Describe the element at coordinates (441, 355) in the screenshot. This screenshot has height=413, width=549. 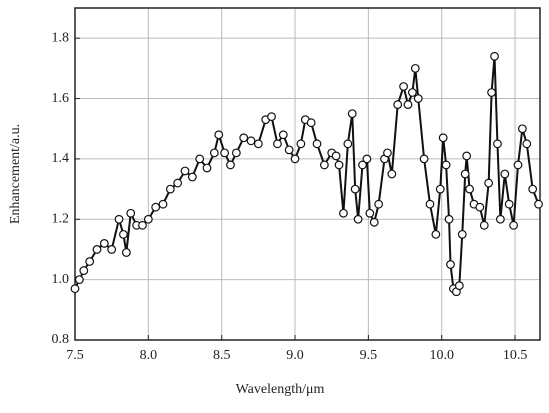
I see `x-tick-label: 10.0` at that location.